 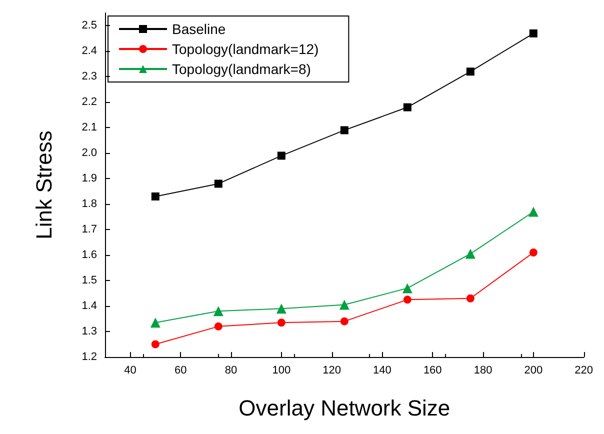 What do you see at coordinates (281, 370) in the screenshot?
I see `x-tick-label: 100` at bounding box center [281, 370].